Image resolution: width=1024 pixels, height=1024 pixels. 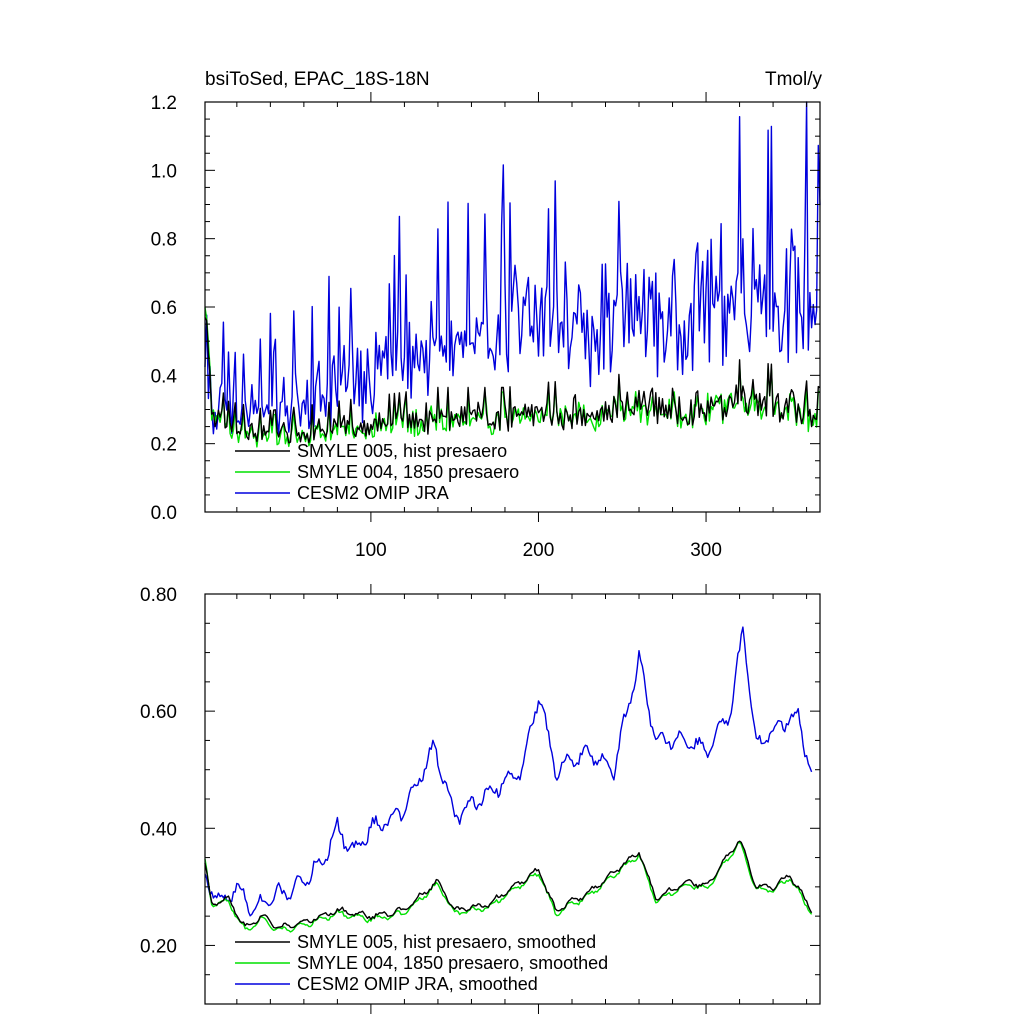 I want to click on y-tick-label: 0.8, so click(x=164, y=240).